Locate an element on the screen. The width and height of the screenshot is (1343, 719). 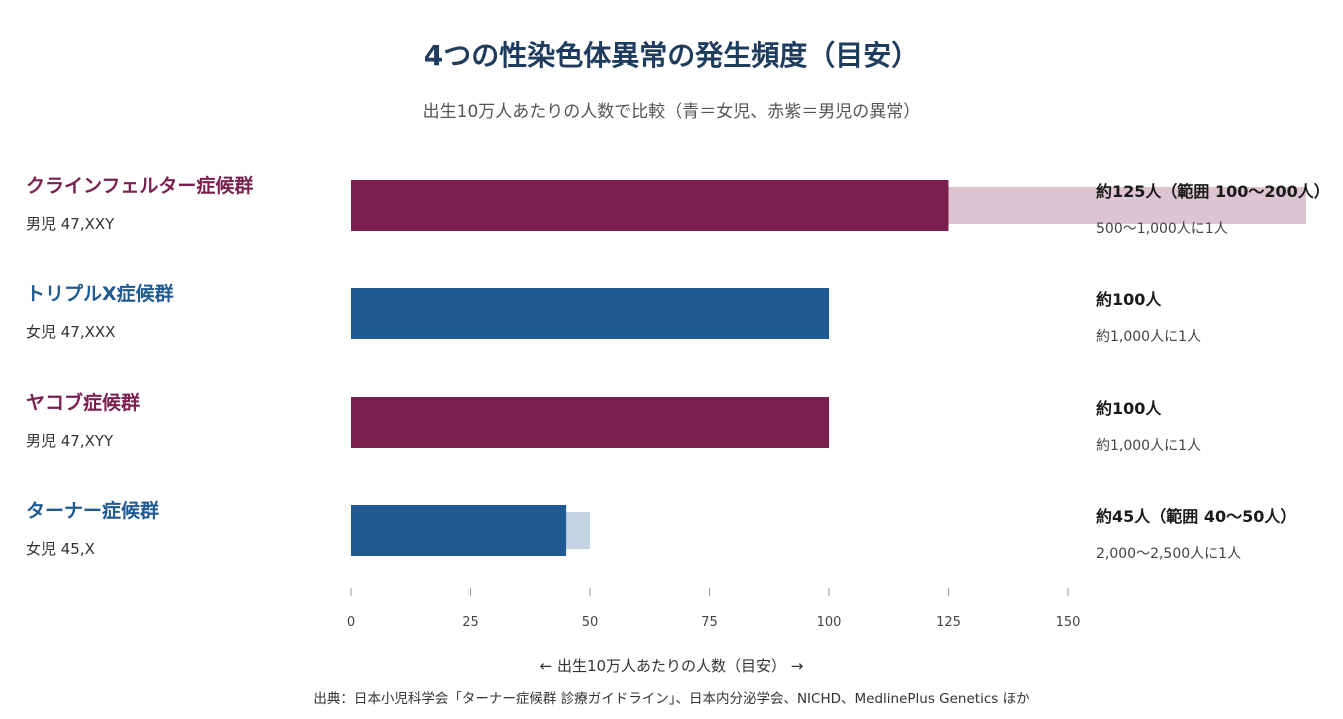
x-tick-label: 0 is located at coordinates (351, 622).